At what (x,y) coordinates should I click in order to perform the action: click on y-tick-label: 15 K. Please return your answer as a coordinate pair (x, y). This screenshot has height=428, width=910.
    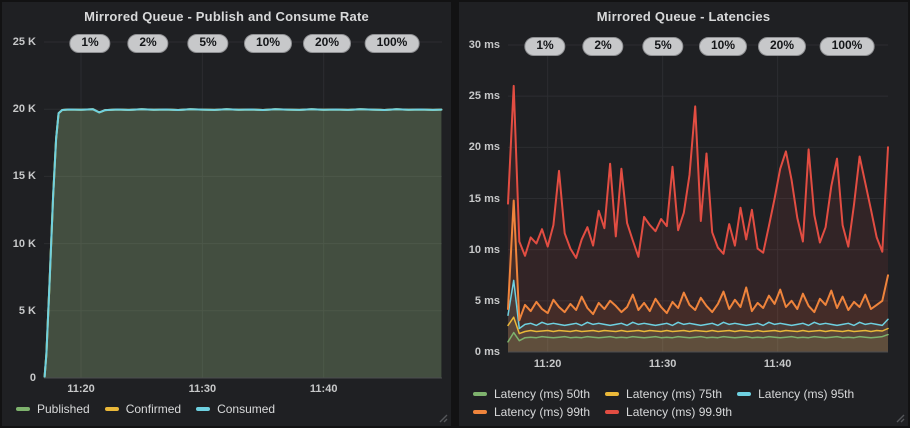
    Looking at the image, I should click on (24, 176).